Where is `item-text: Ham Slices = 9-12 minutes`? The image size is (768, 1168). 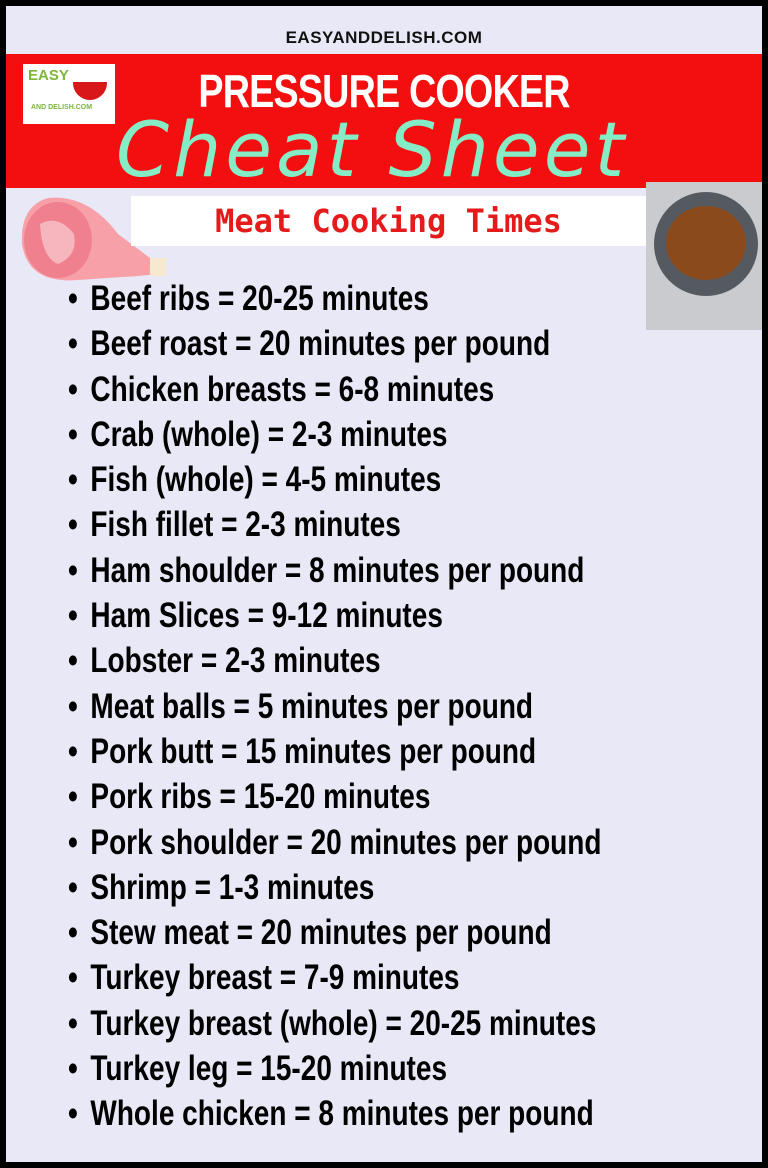 item-text: Ham Slices = 9-12 minutes is located at coordinates (266, 616).